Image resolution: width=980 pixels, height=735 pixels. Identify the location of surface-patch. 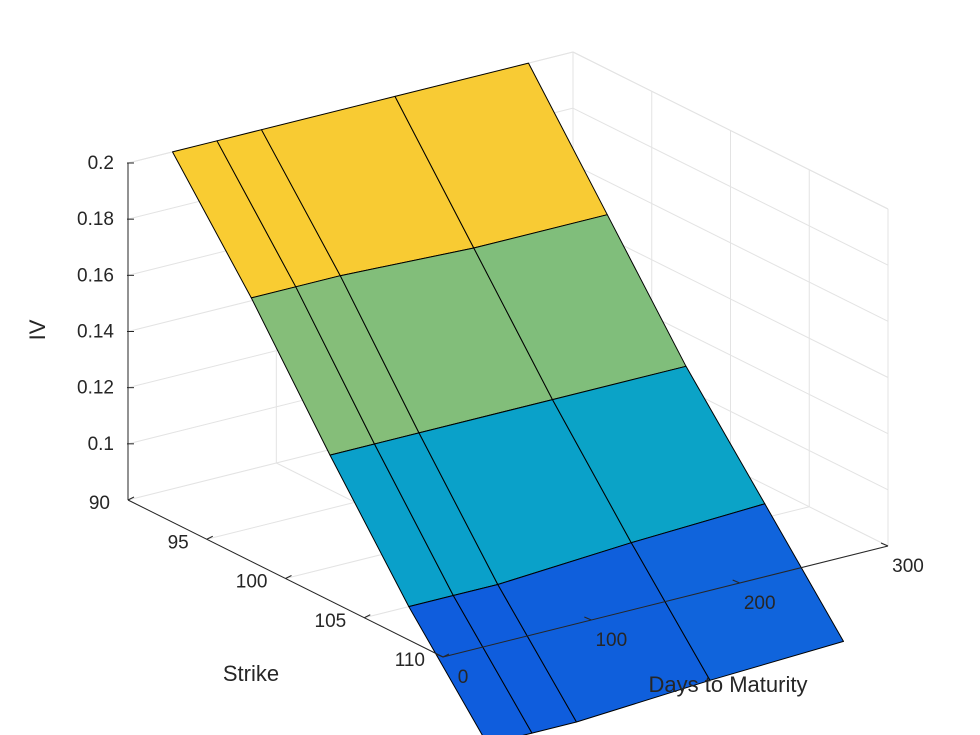
(737, 592).